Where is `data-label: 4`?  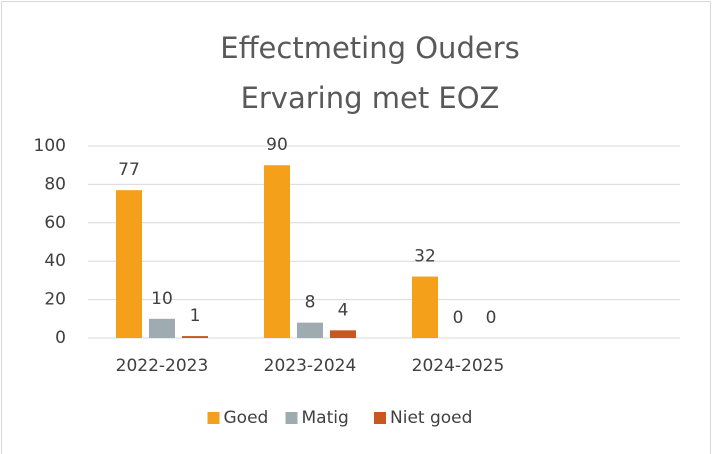
data-label: 4 is located at coordinates (343, 310).